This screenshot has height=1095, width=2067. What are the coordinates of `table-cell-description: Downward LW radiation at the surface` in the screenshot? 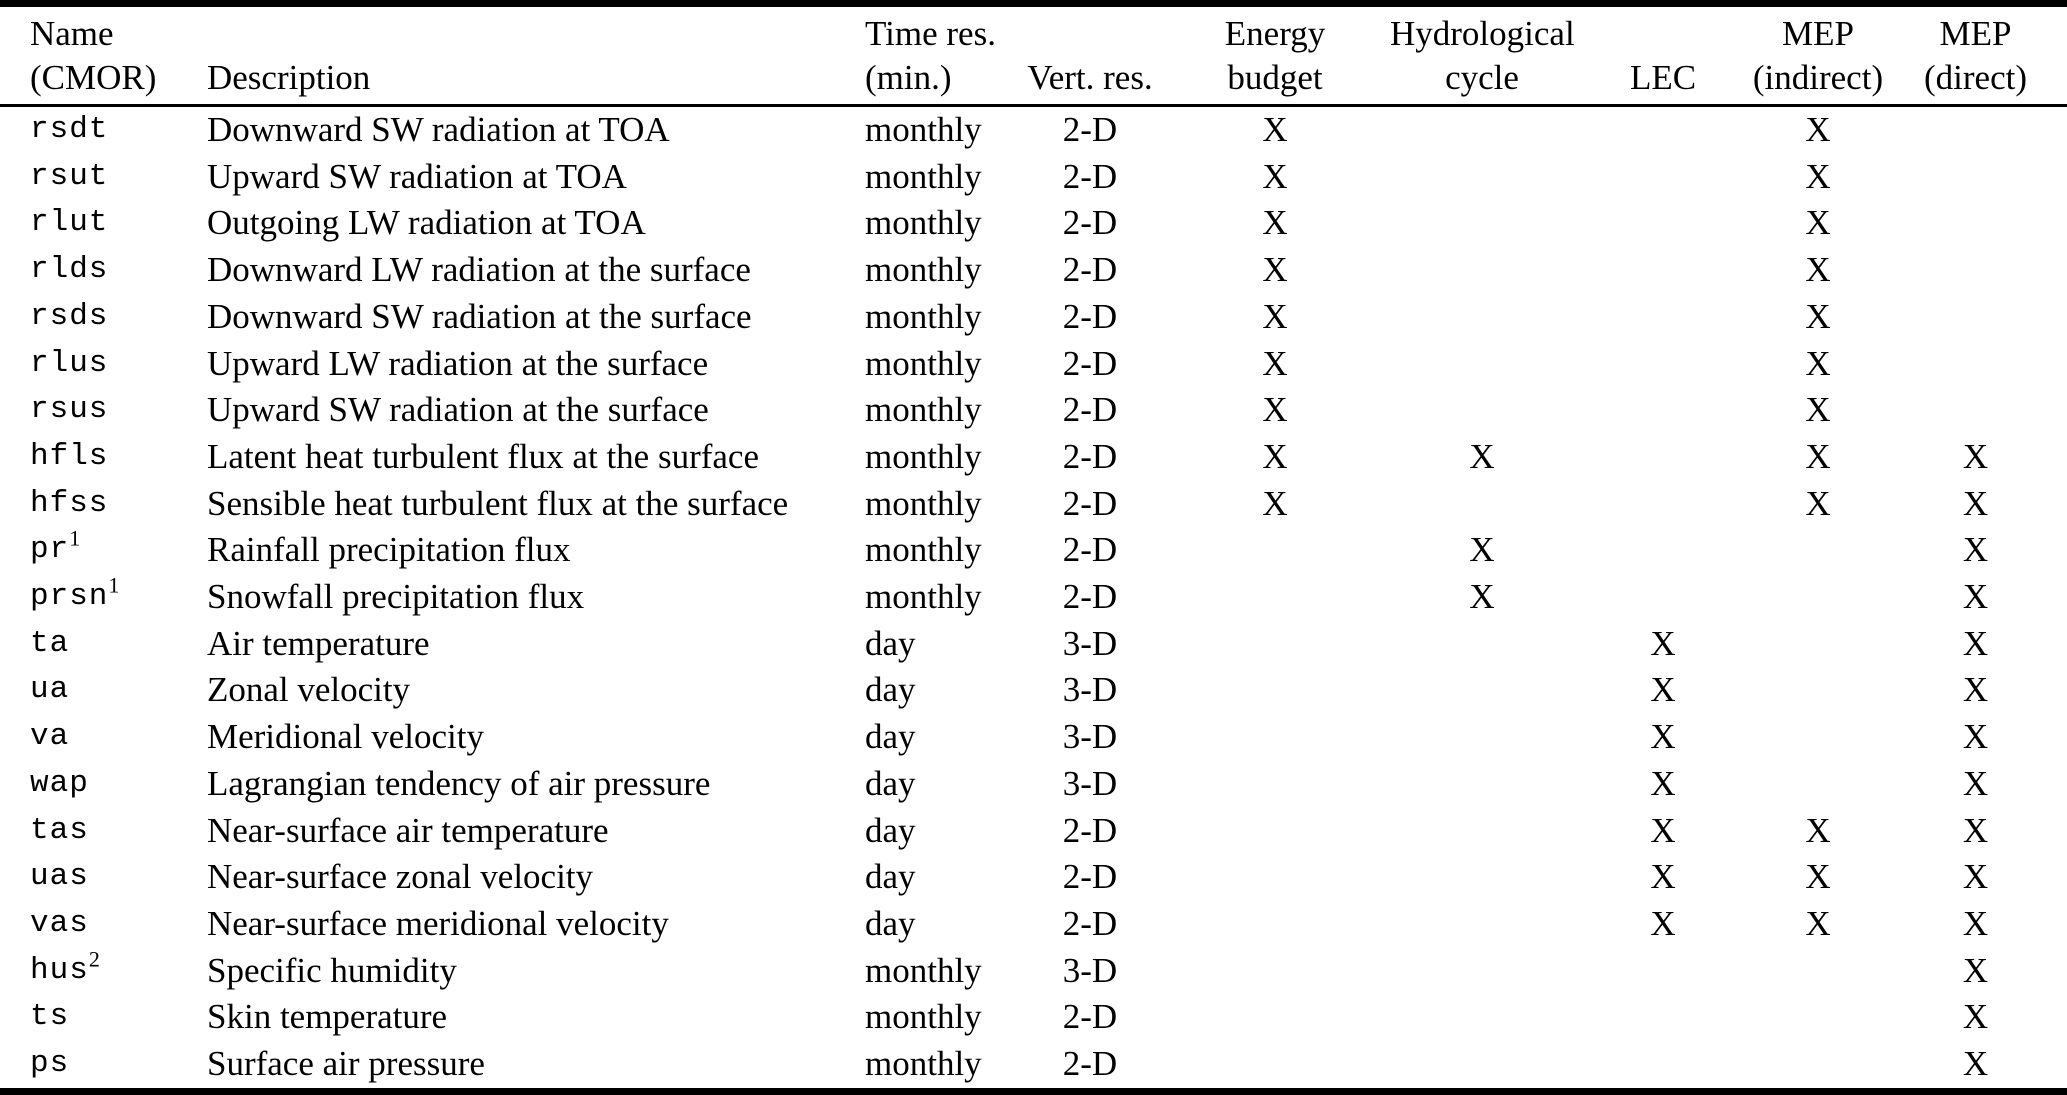 It's located at (479, 270).